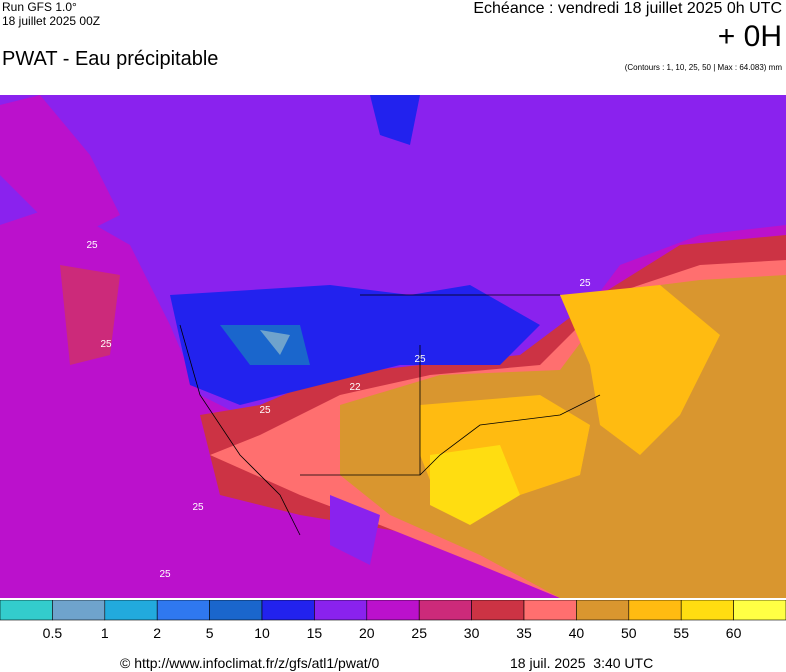 The height and width of the screenshot is (672, 786). I want to click on legend-label: 25, so click(419, 633).